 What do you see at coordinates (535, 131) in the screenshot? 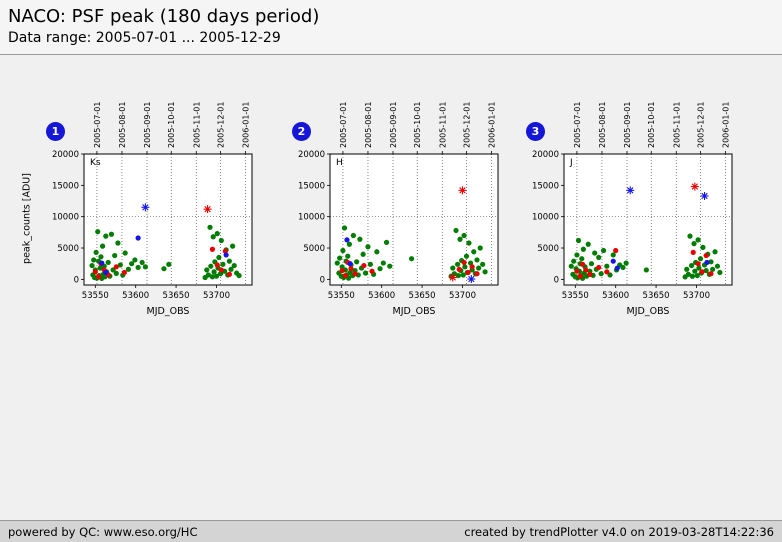
I see `panel-badge-3: 3` at bounding box center [535, 131].